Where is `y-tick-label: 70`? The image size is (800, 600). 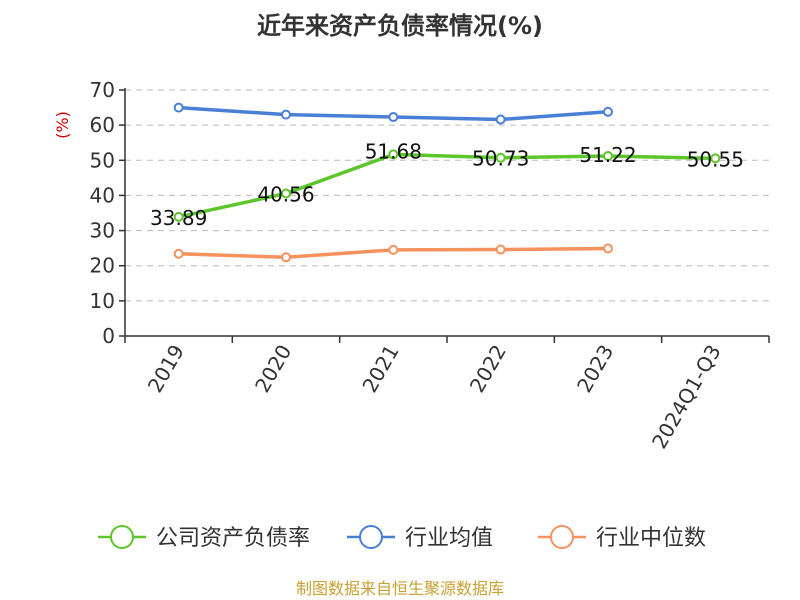 y-tick-label: 70 is located at coordinates (102, 90).